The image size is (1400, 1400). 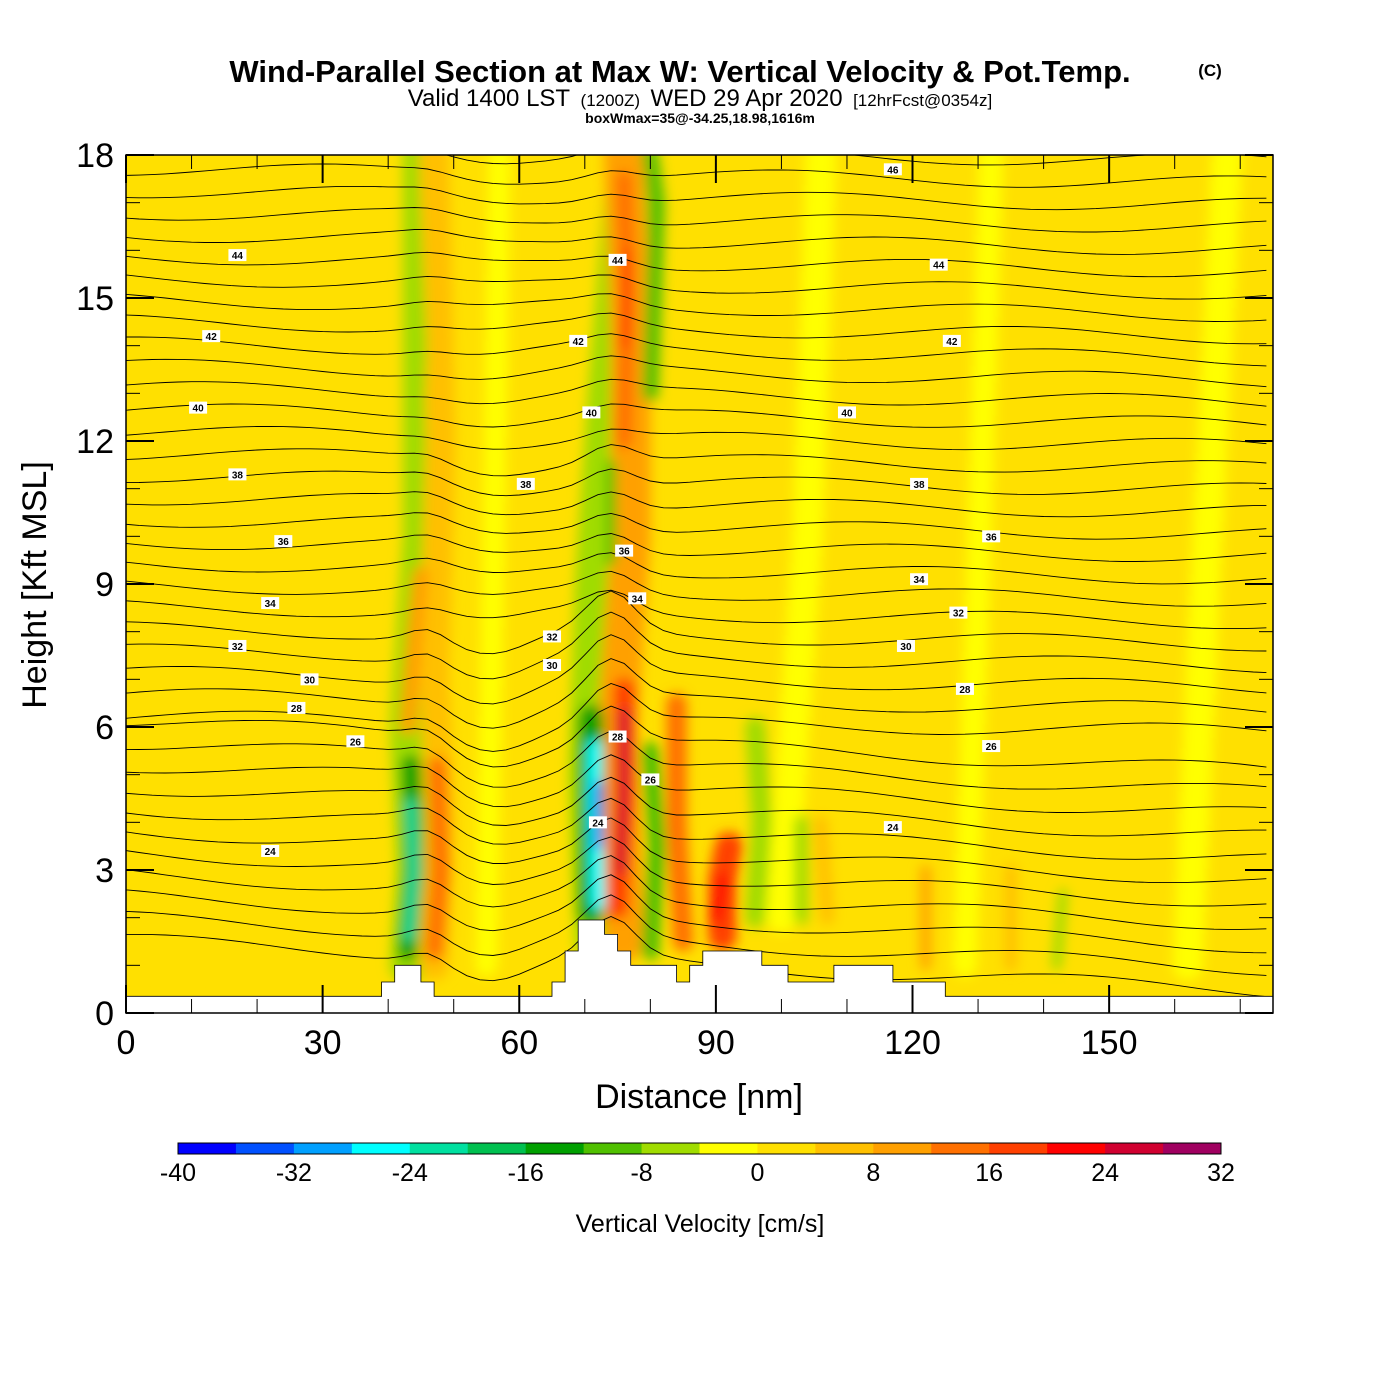 I want to click on x-tick-label: 120, so click(x=912, y=1043).